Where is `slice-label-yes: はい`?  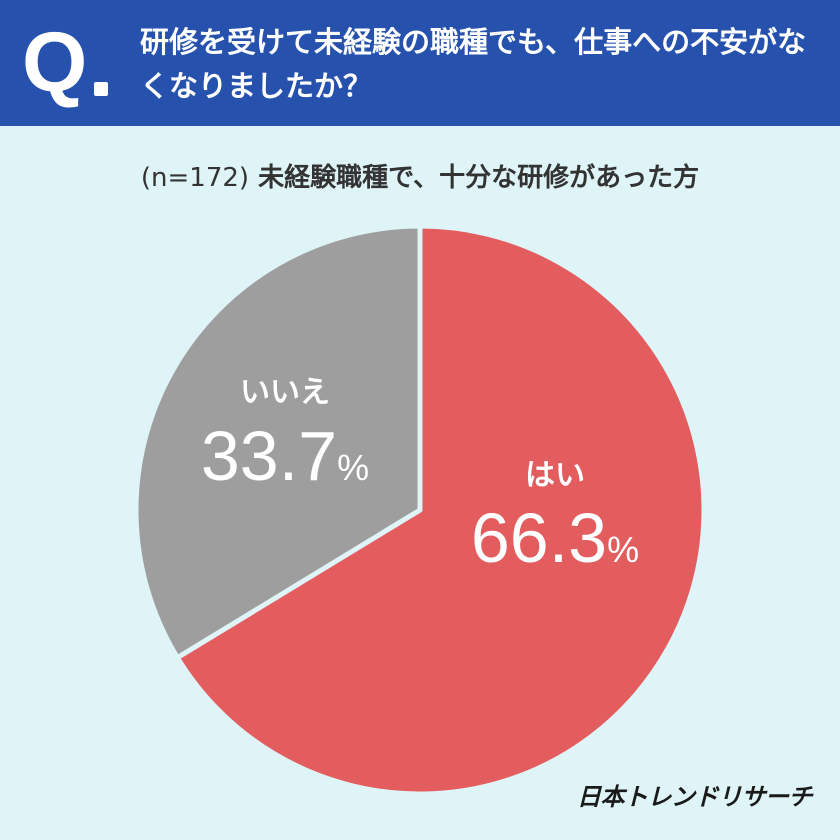
slice-label-yes: はい is located at coordinates (555, 475).